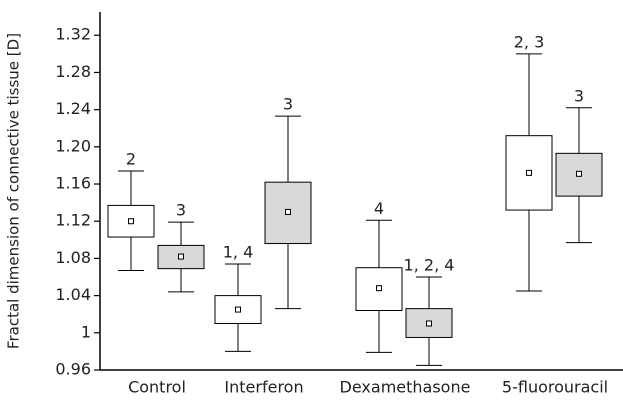  I want to click on annotation: 2, 3, so click(529, 41).